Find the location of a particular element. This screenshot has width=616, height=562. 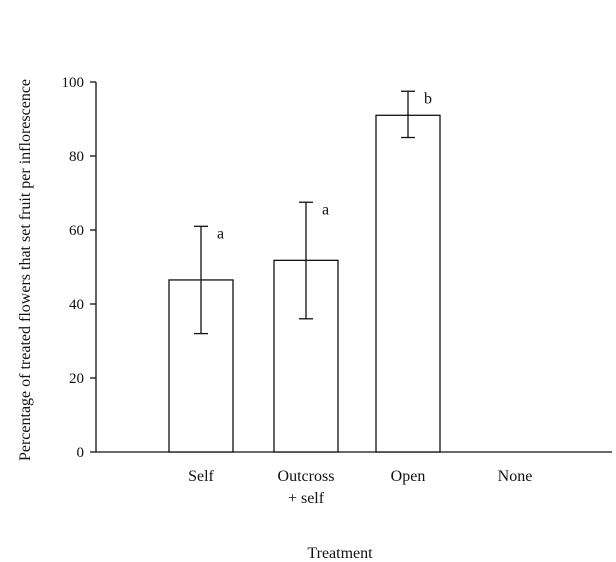

category-label: Outcross is located at coordinates (306, 476).